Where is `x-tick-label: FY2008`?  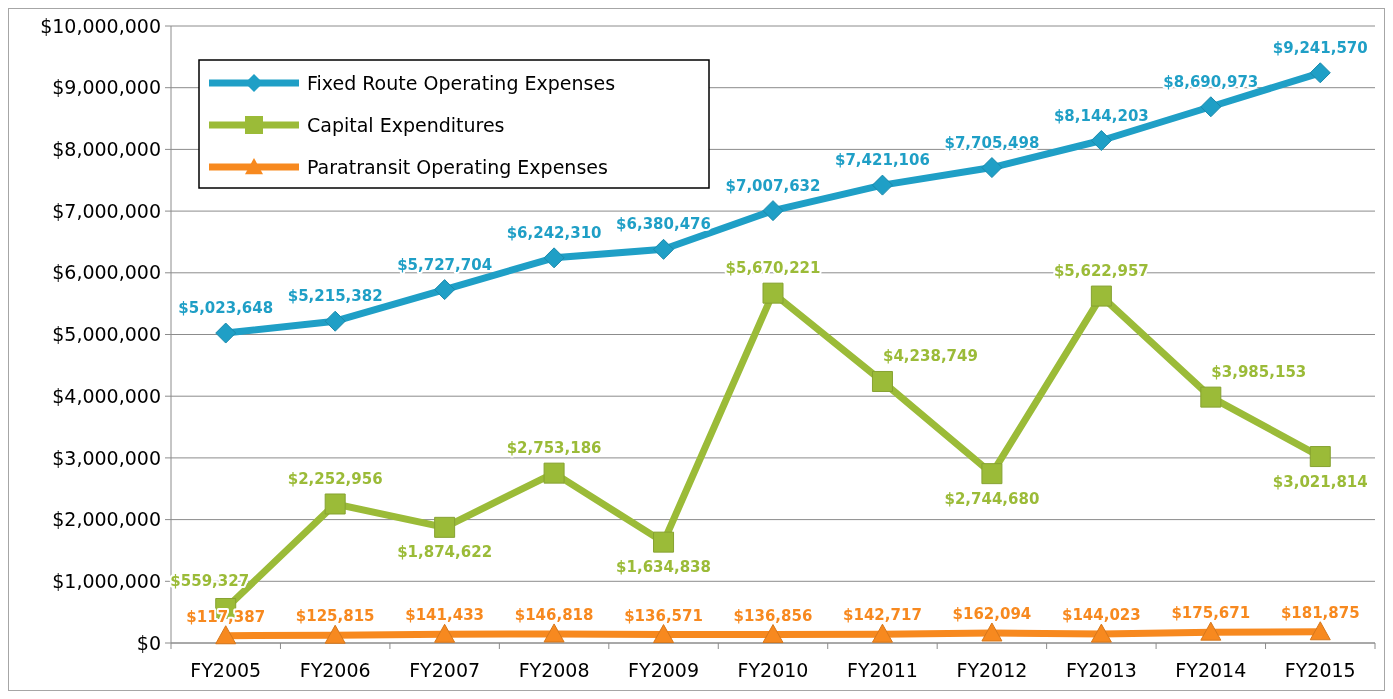
x-tick-label: FY2008 is located at coordinates (554, 670).